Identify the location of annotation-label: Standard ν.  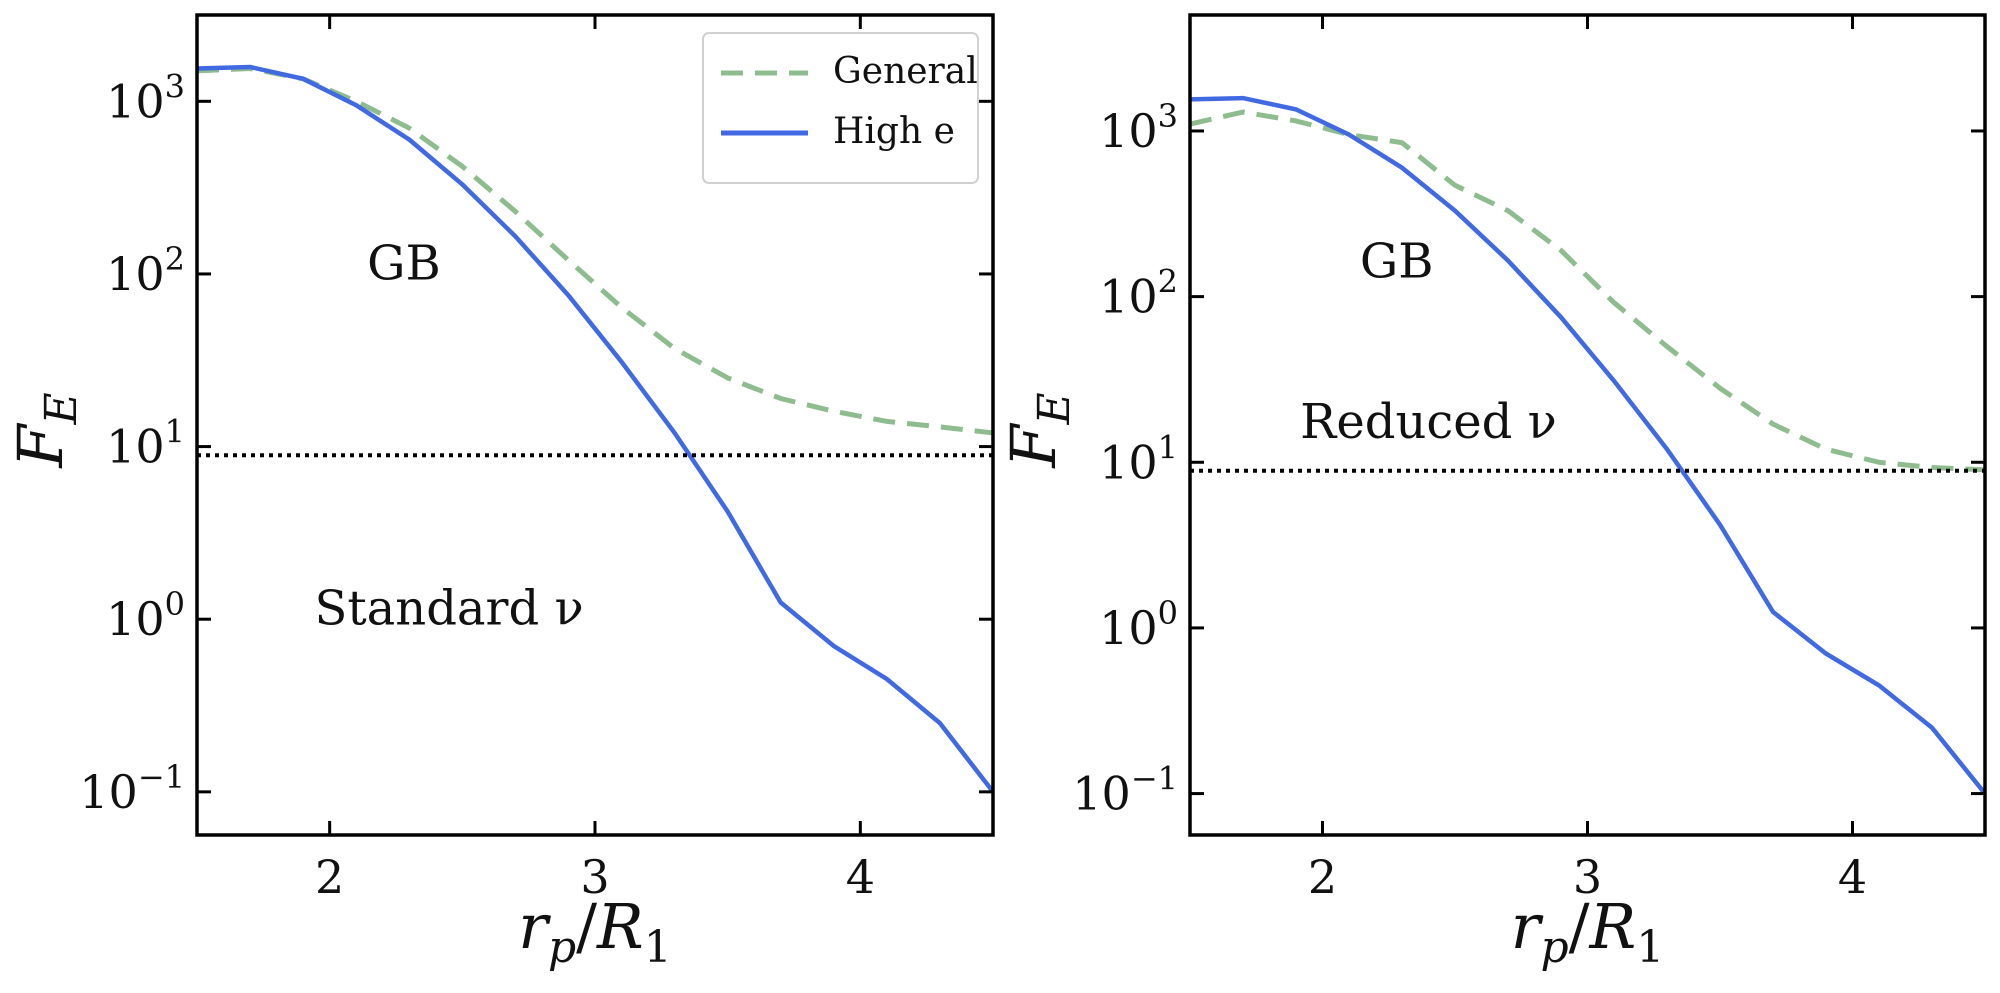
(448, 609).